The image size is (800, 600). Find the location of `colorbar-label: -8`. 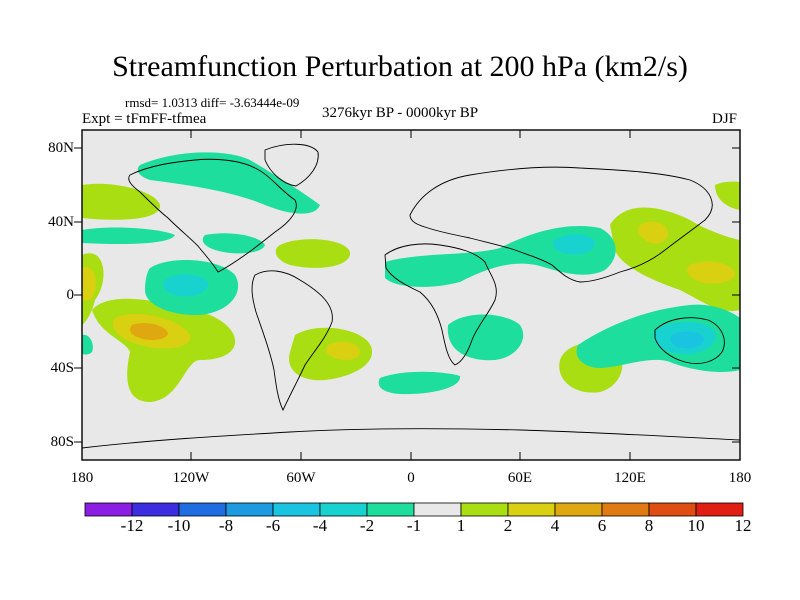

colorbar-label: -8 is located at coordinates (226, 525).